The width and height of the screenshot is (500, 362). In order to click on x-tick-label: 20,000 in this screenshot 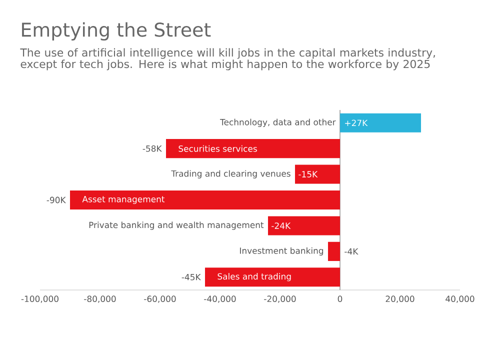, I will do `click(400, 299)`.